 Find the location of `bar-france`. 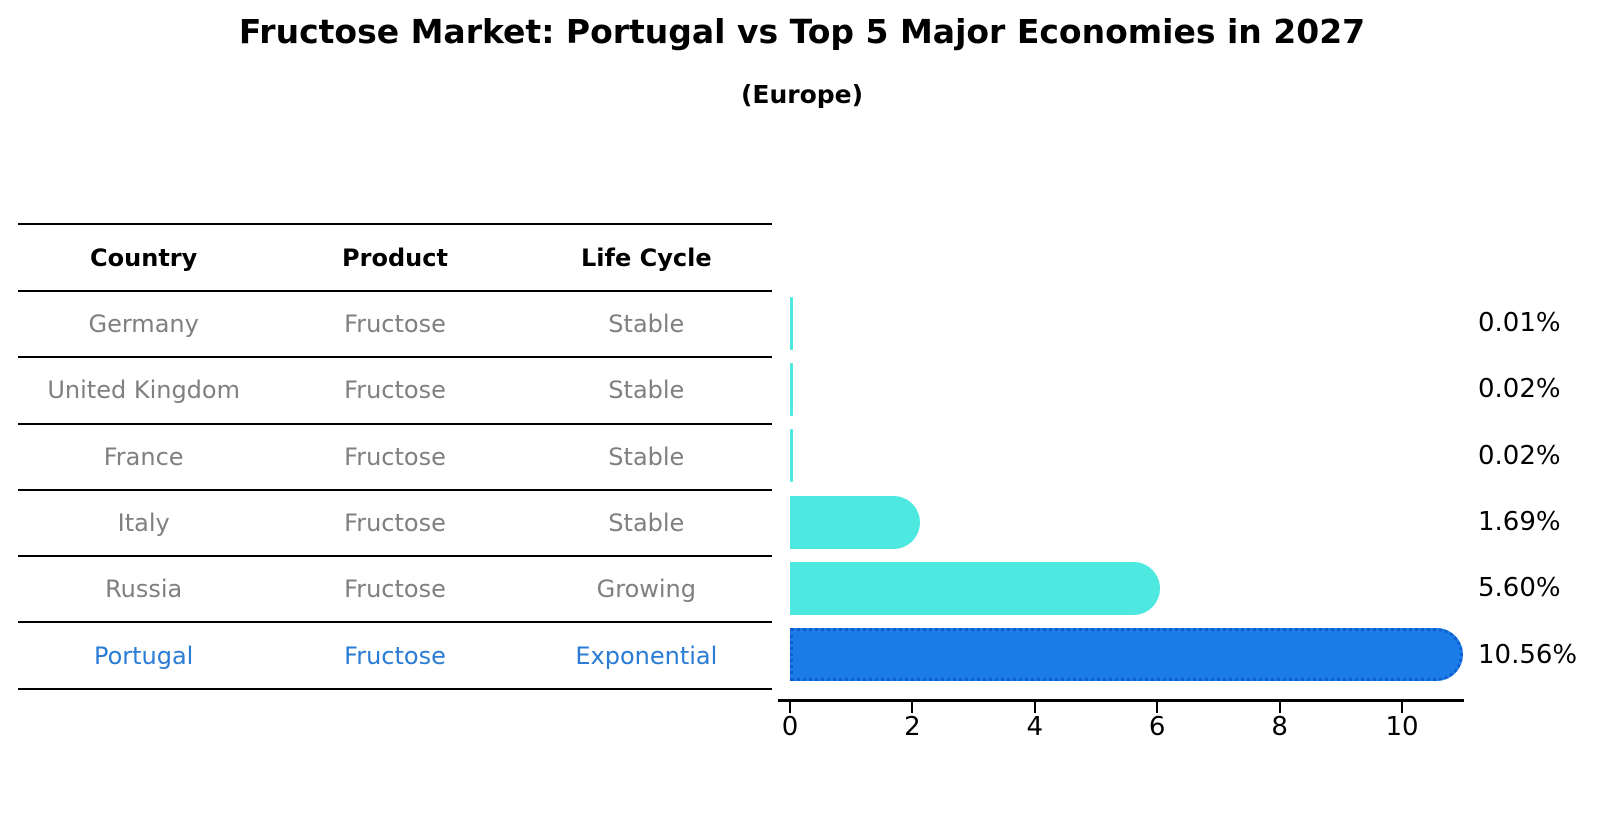

bar-france is located at coordinates (791, 456).